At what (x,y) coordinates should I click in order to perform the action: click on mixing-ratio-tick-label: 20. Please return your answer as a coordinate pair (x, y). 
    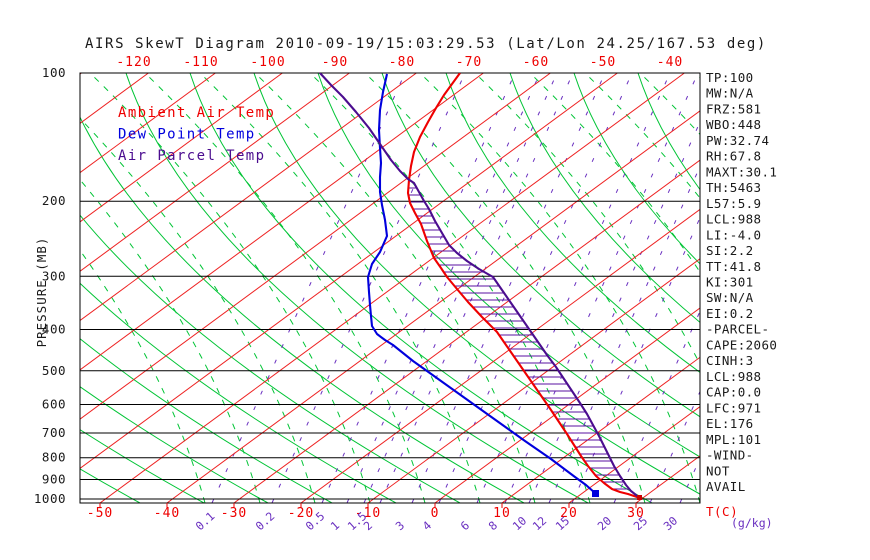
    Looking at the image, I should click on (605, 524).